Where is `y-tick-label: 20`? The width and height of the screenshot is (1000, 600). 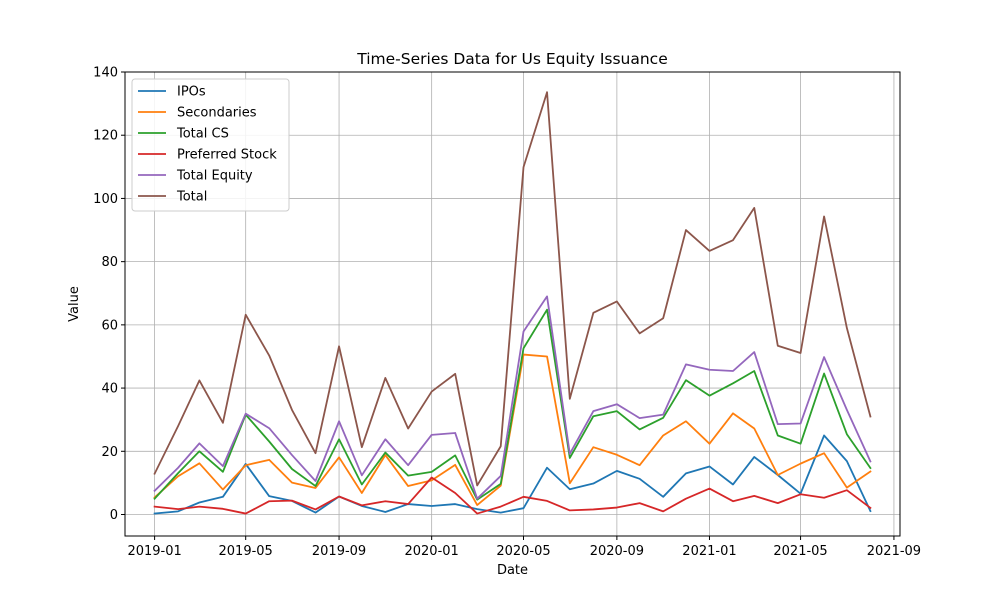 y-tick-label: 20 is located at coordinates (109, 452).